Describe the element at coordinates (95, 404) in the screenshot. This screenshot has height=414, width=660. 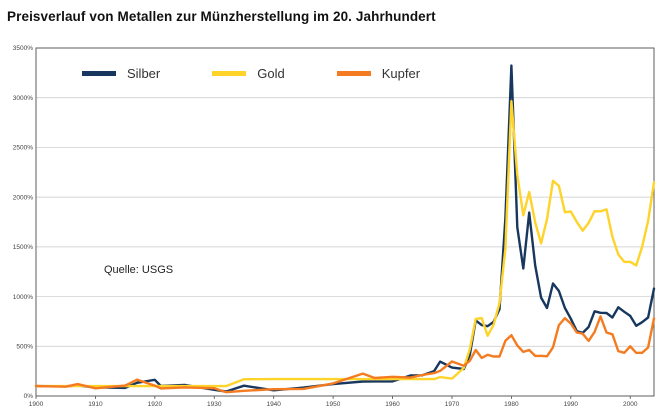
I see `svg-text: 1910` at that location.